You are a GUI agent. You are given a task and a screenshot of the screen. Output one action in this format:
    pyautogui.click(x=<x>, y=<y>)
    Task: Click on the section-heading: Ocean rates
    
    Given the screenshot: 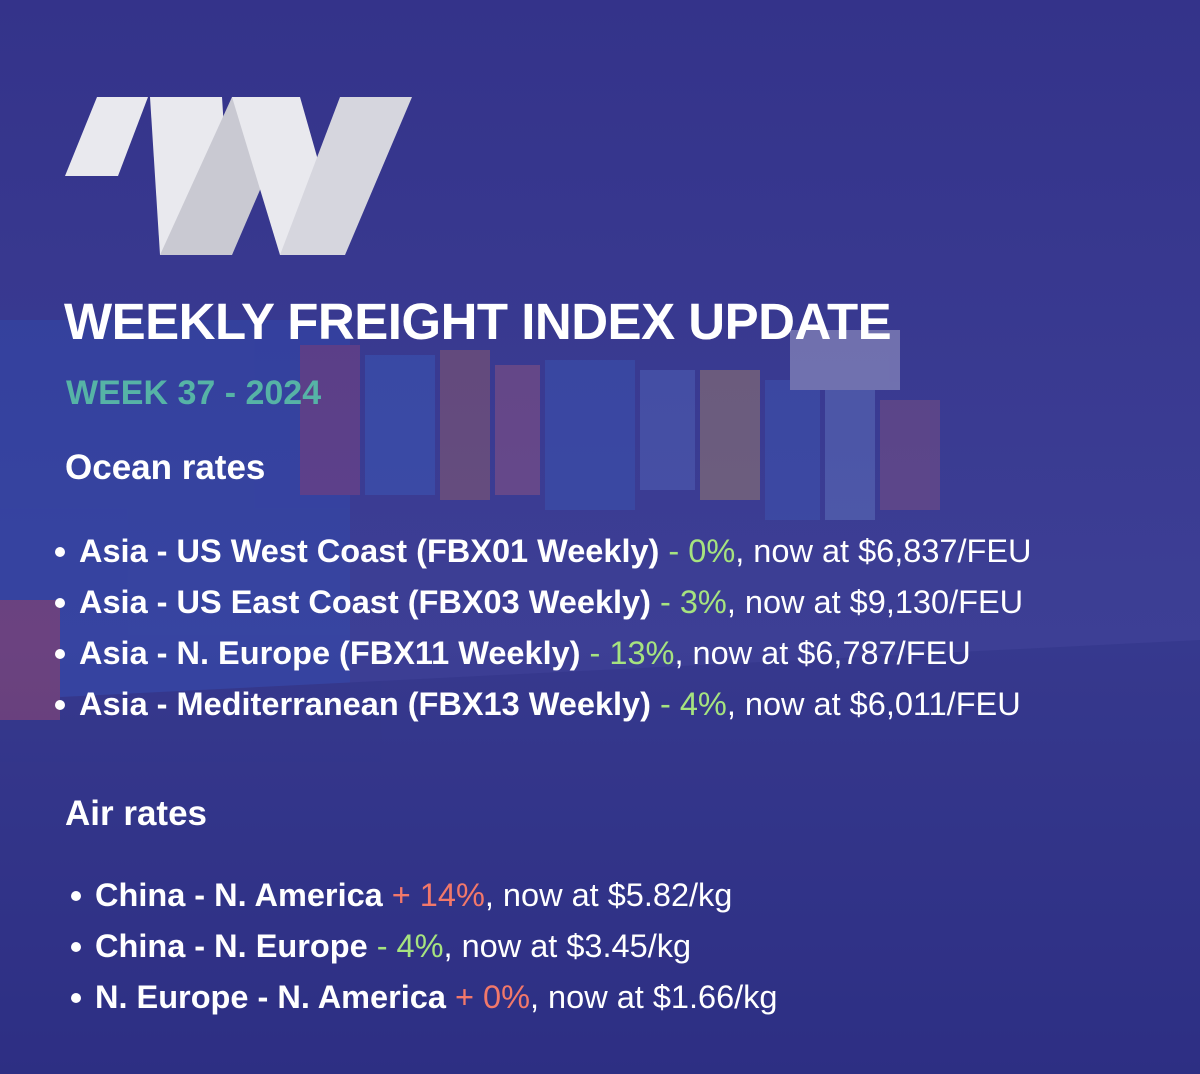 What is the action you would take?
    pyautogui.click(x=165, y=467)
    